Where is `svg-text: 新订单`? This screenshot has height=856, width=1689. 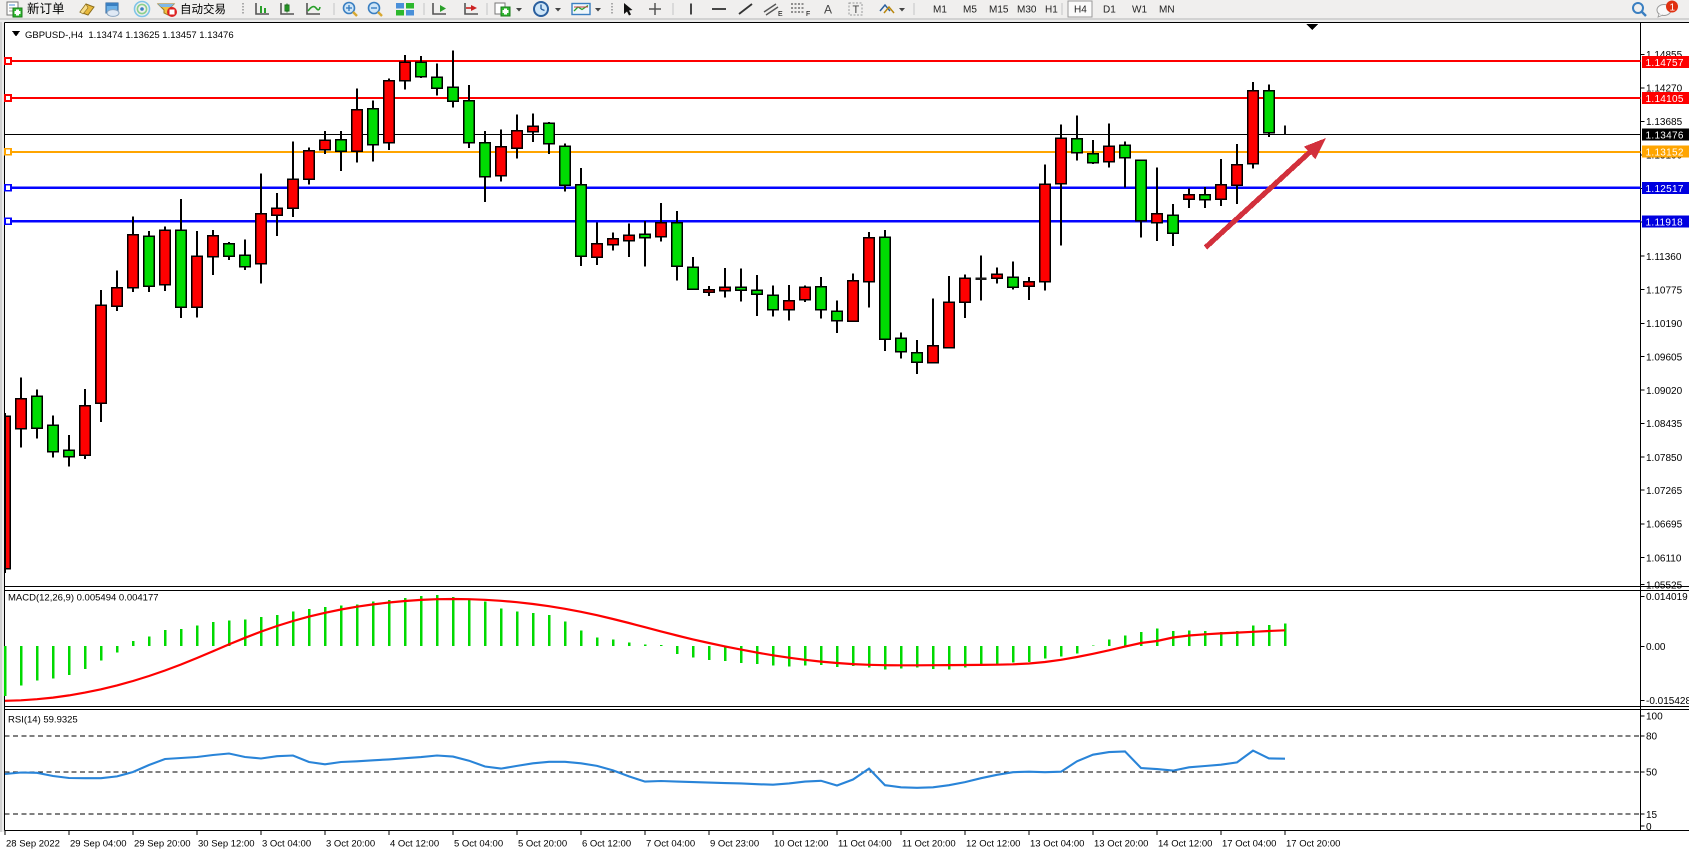
svg-text: 新订单 is located at coordinates (46, 8).